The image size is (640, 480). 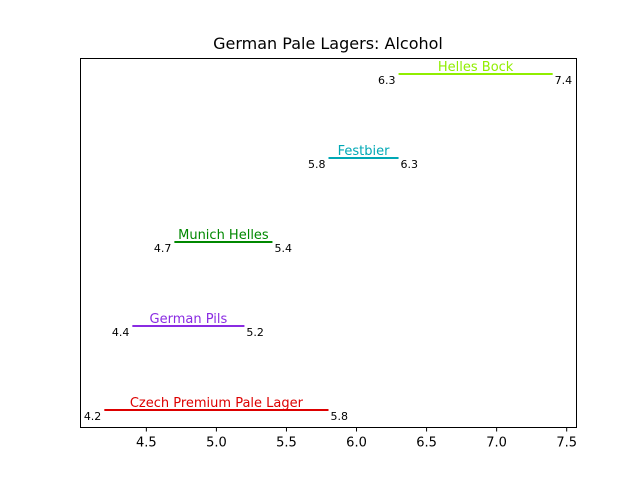 What do you see at coordinates (564, 80) in the screenshot?
I see `max-value-label: 7.4` at bounding box center [564, 80].